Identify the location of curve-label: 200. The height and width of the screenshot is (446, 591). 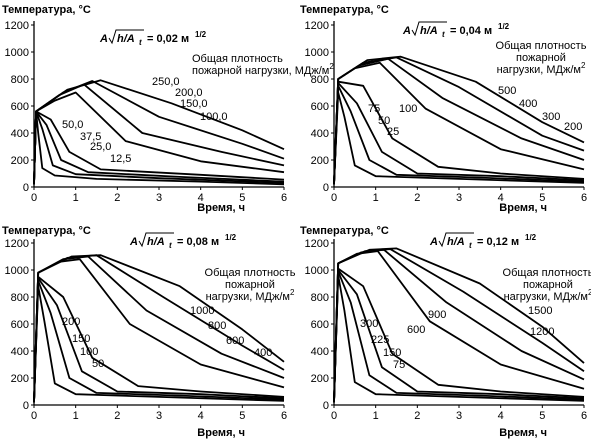
(573, 127).